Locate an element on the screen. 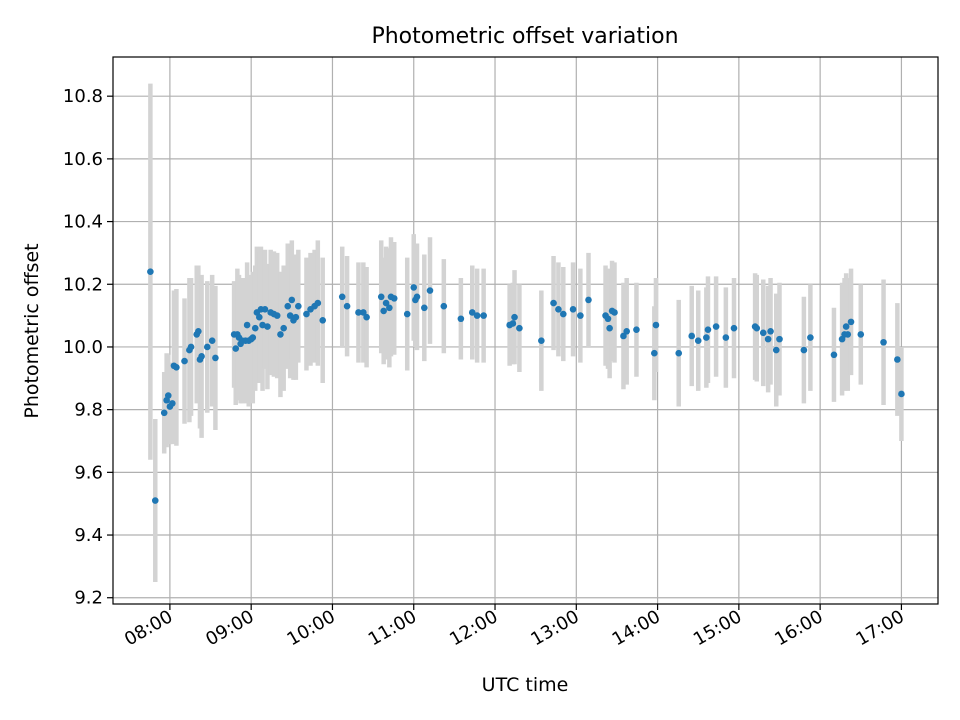 Image resolution: width=960 pixels, height=720 pixels. y-tick-label: 10.8 is located at coordinates (83, 96).